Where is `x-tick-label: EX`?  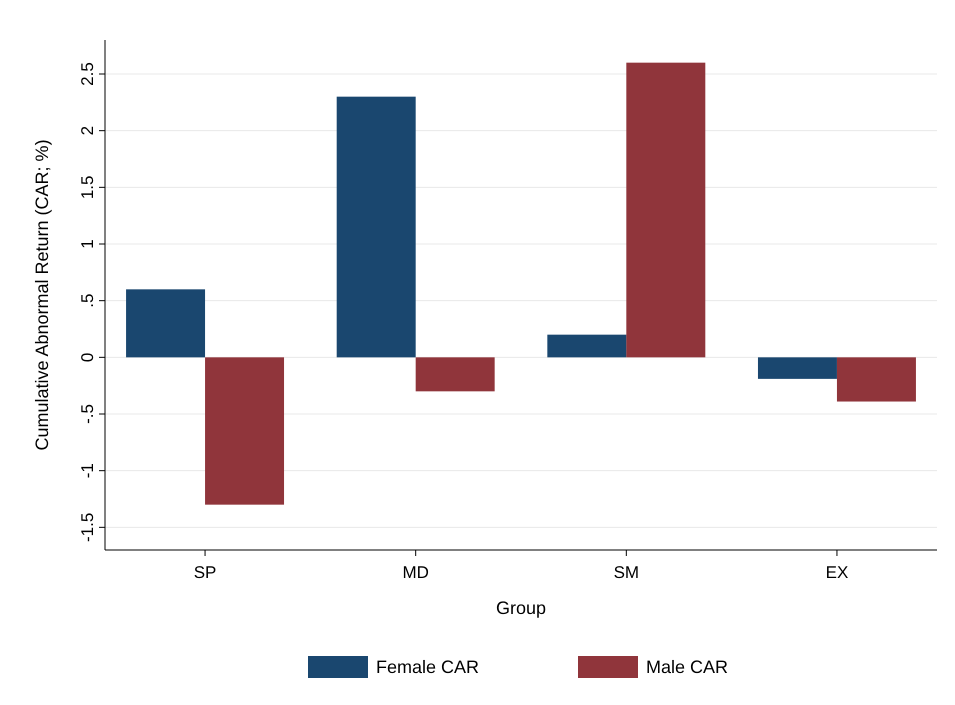
x-tick-label: EX is located at coordinates (837, 572).